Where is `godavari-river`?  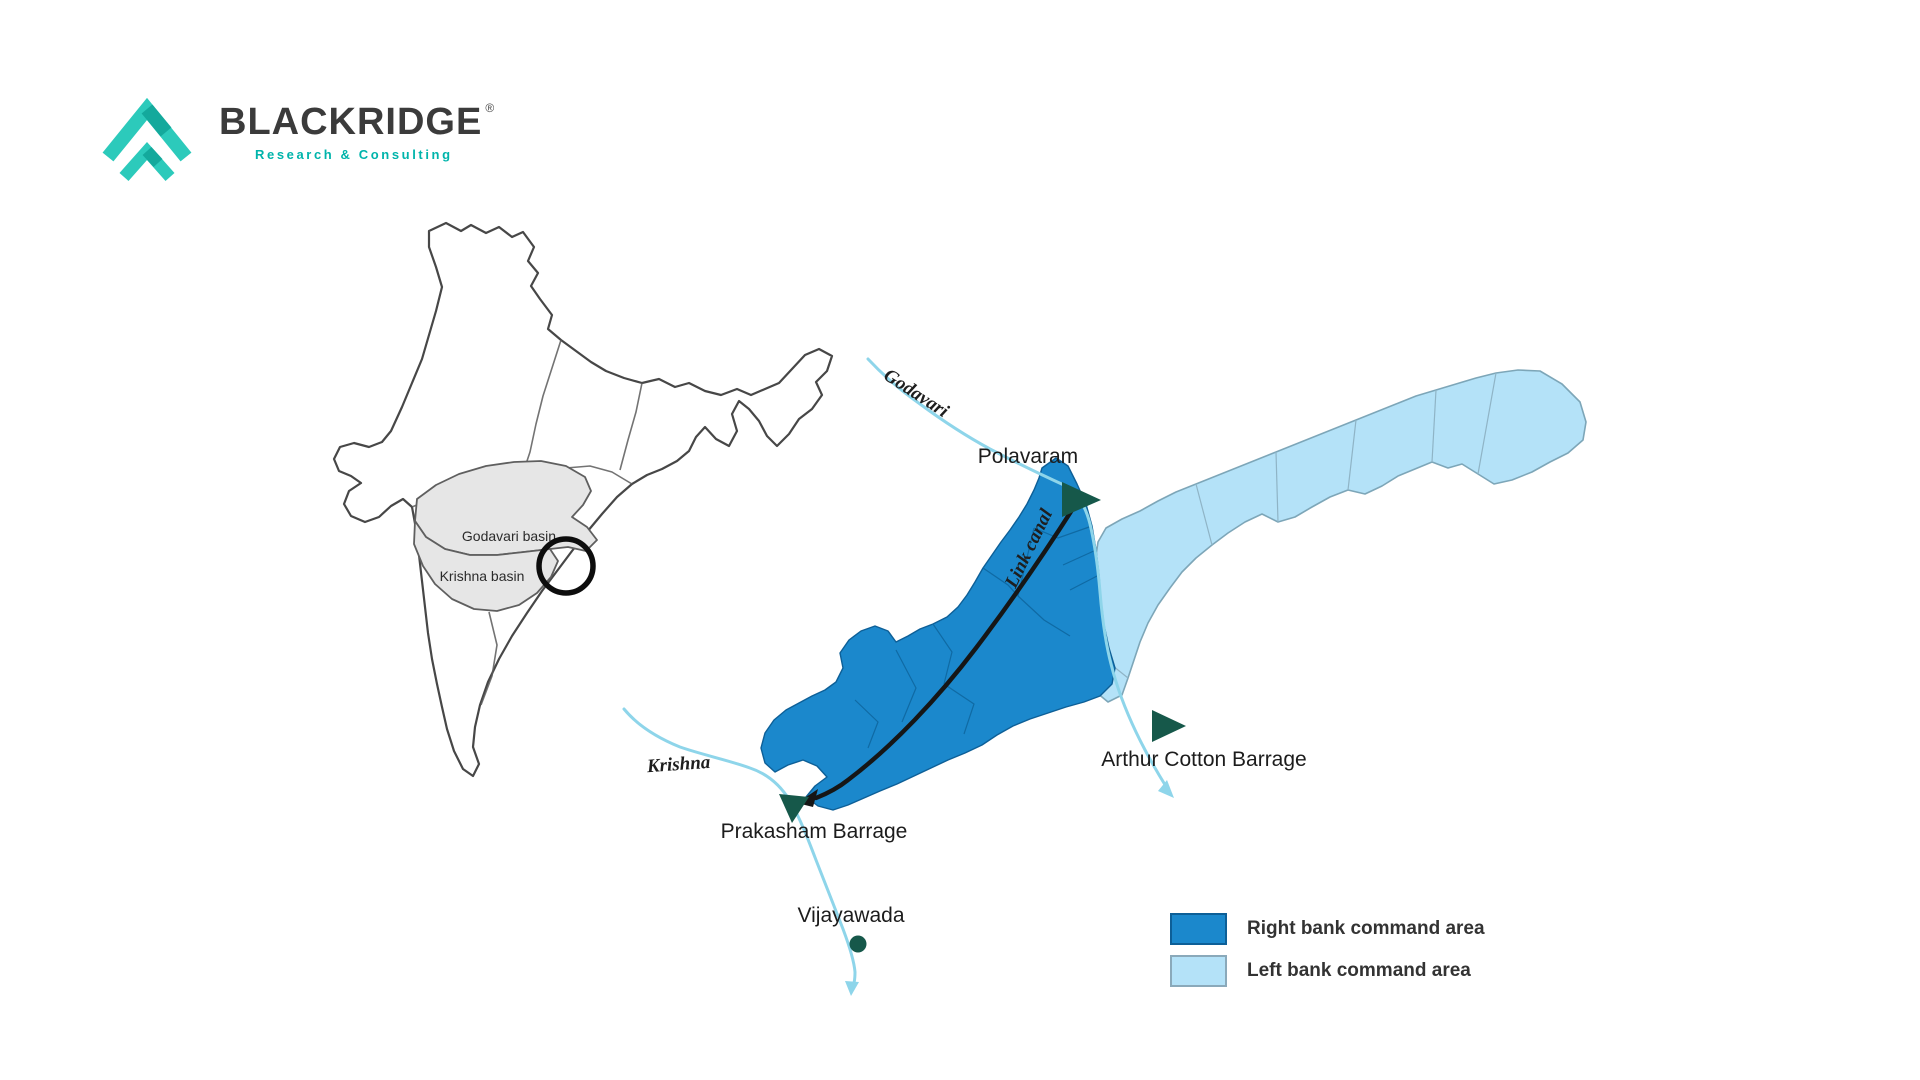 godavari-river is located at coordinates (1017, 573).